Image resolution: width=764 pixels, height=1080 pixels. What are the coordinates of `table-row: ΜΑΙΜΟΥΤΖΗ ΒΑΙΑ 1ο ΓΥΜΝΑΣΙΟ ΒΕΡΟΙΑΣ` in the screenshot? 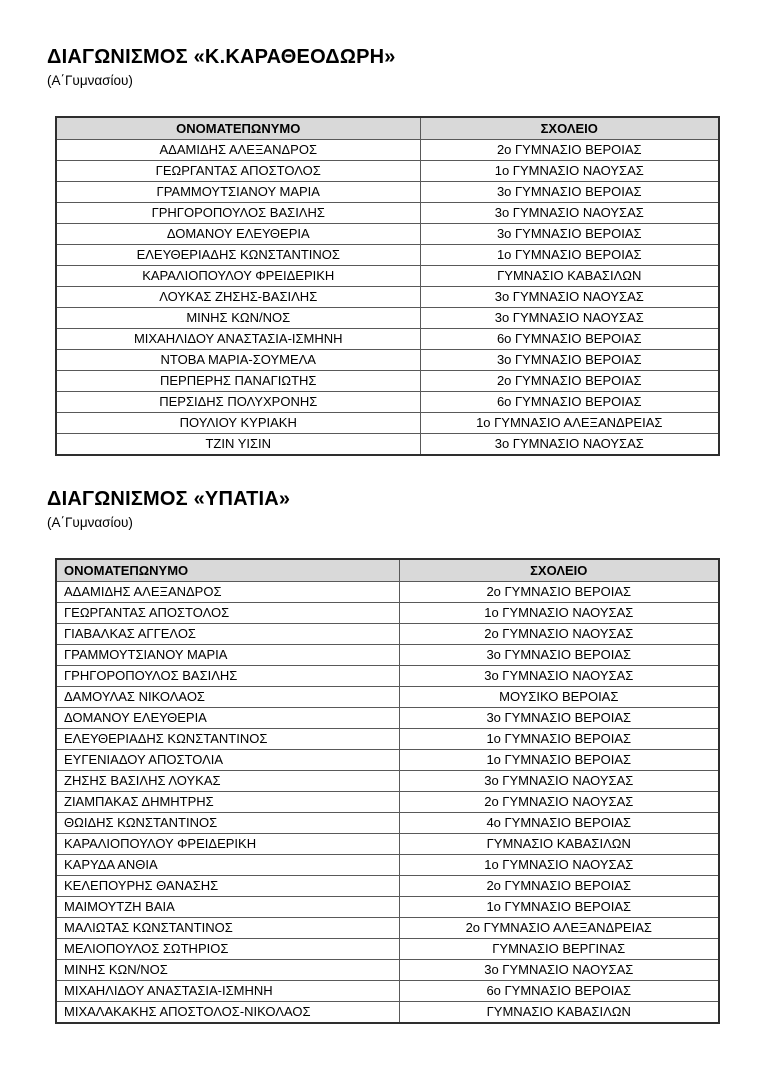 It's located at (387, 907).